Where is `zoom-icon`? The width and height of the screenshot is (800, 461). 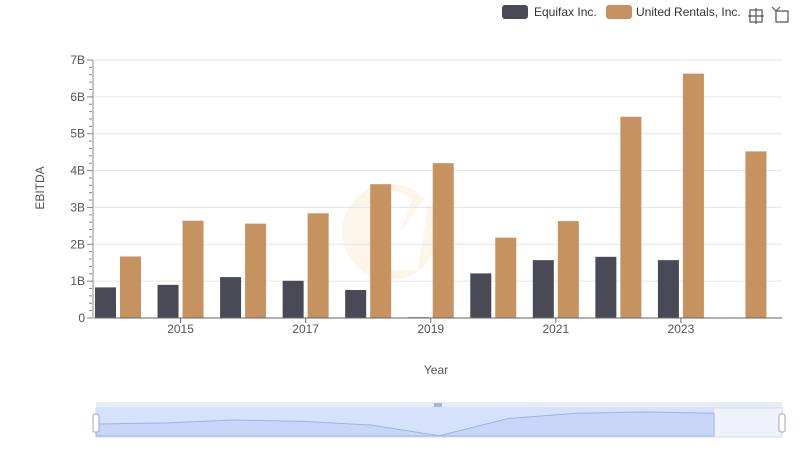 zoom-icon is located at coordinates (756, 16).